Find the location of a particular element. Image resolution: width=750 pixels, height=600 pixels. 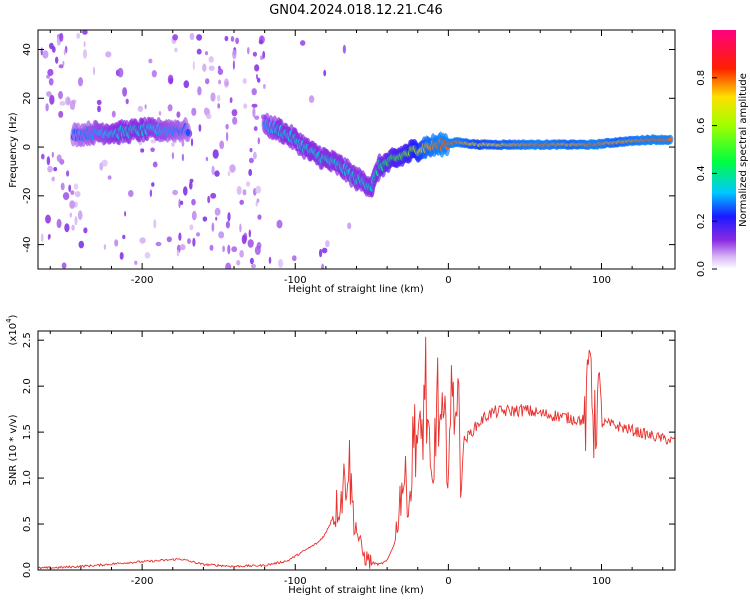

y-tick-label: 20 is located at coordinates (27, 98).